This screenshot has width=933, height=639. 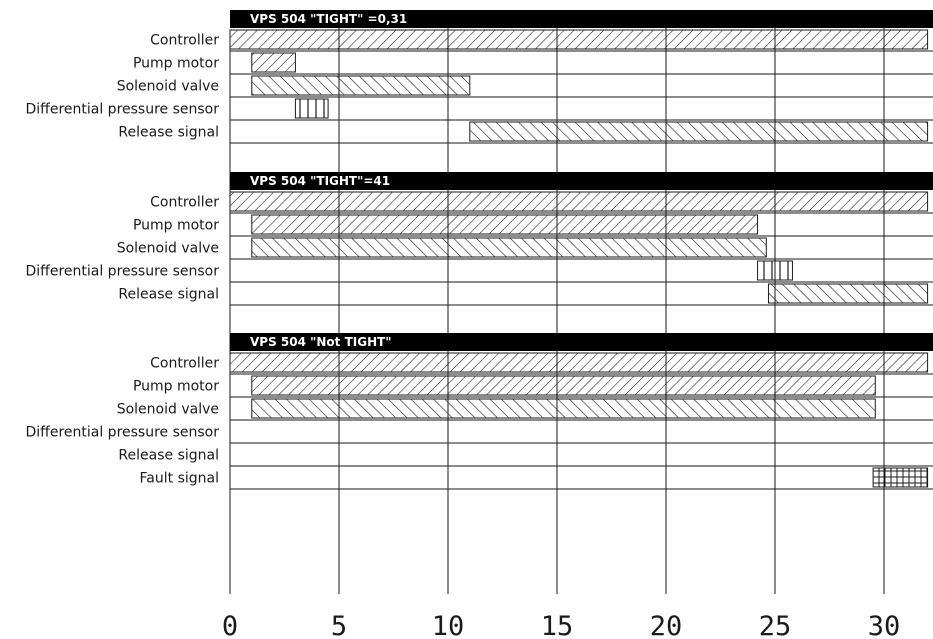 I want to click on section-title: VPS 504 "TIGHT" =0,31, so click(x=328, y=19).